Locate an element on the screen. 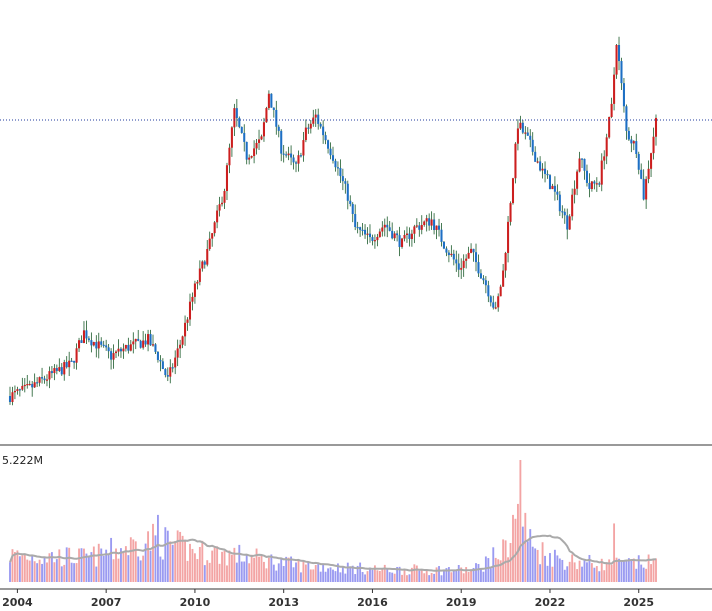 Image resolution: width=712 pixels, height=611 pixels. x-tick-label: 2004 is located at coordinates (17, 602).